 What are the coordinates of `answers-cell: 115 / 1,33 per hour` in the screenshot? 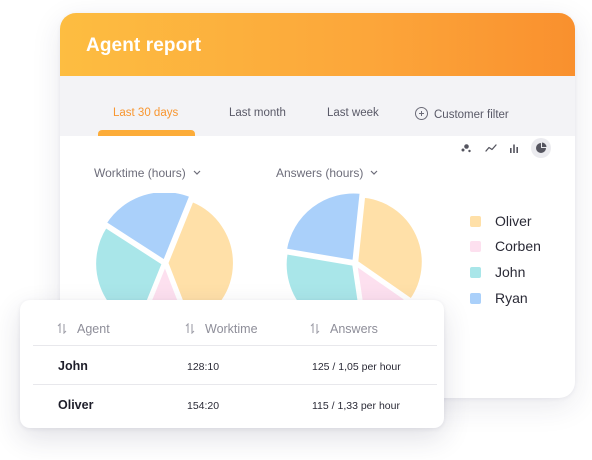 It's located at (356, 406).